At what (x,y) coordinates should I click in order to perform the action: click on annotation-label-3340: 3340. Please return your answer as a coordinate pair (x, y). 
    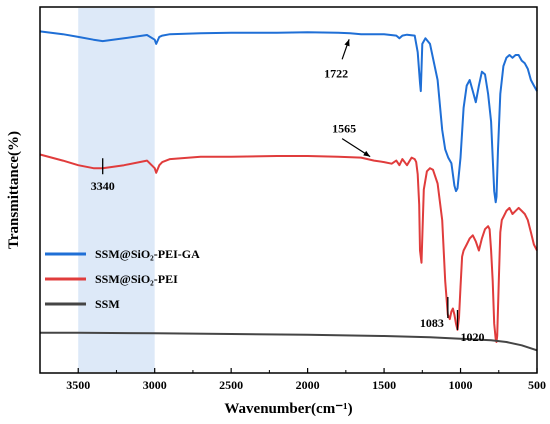
    Looking at the image, I should click on (103, 186).